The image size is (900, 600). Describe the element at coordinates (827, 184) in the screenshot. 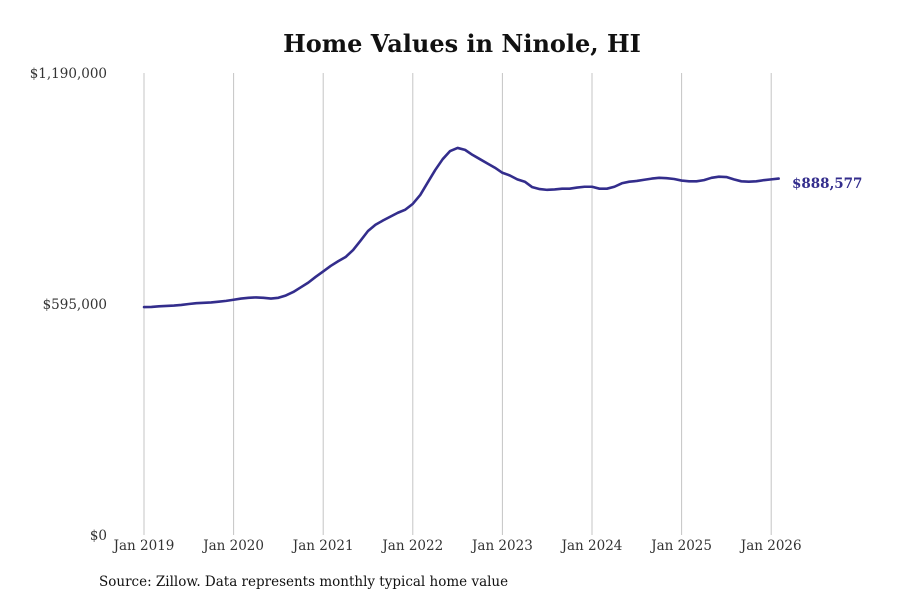

I see `end-value-label: $888,577` at that location.